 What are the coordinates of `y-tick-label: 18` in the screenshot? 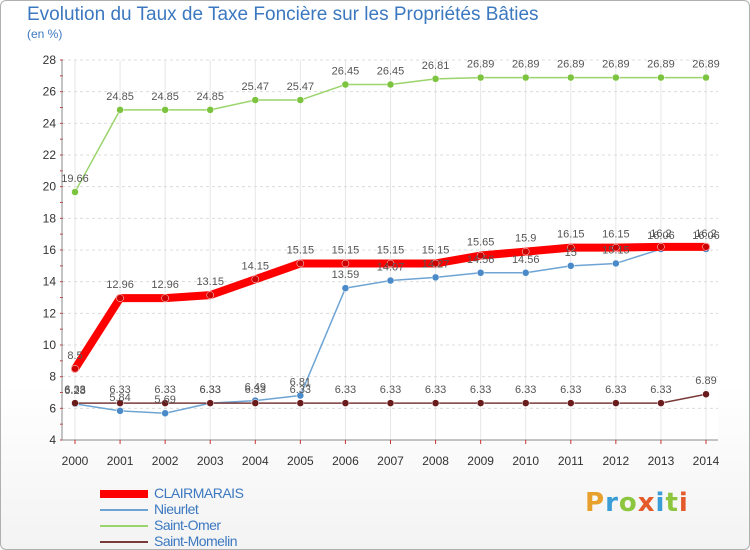 It's located at (50, 218).